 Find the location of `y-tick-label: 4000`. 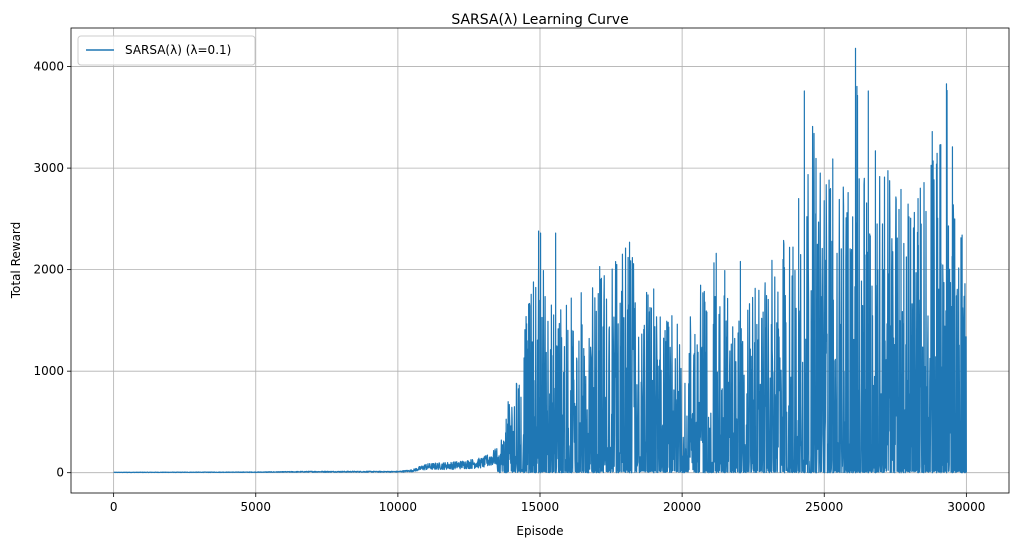

y-tick-label: 4000 is located at coordinates (48, 67).